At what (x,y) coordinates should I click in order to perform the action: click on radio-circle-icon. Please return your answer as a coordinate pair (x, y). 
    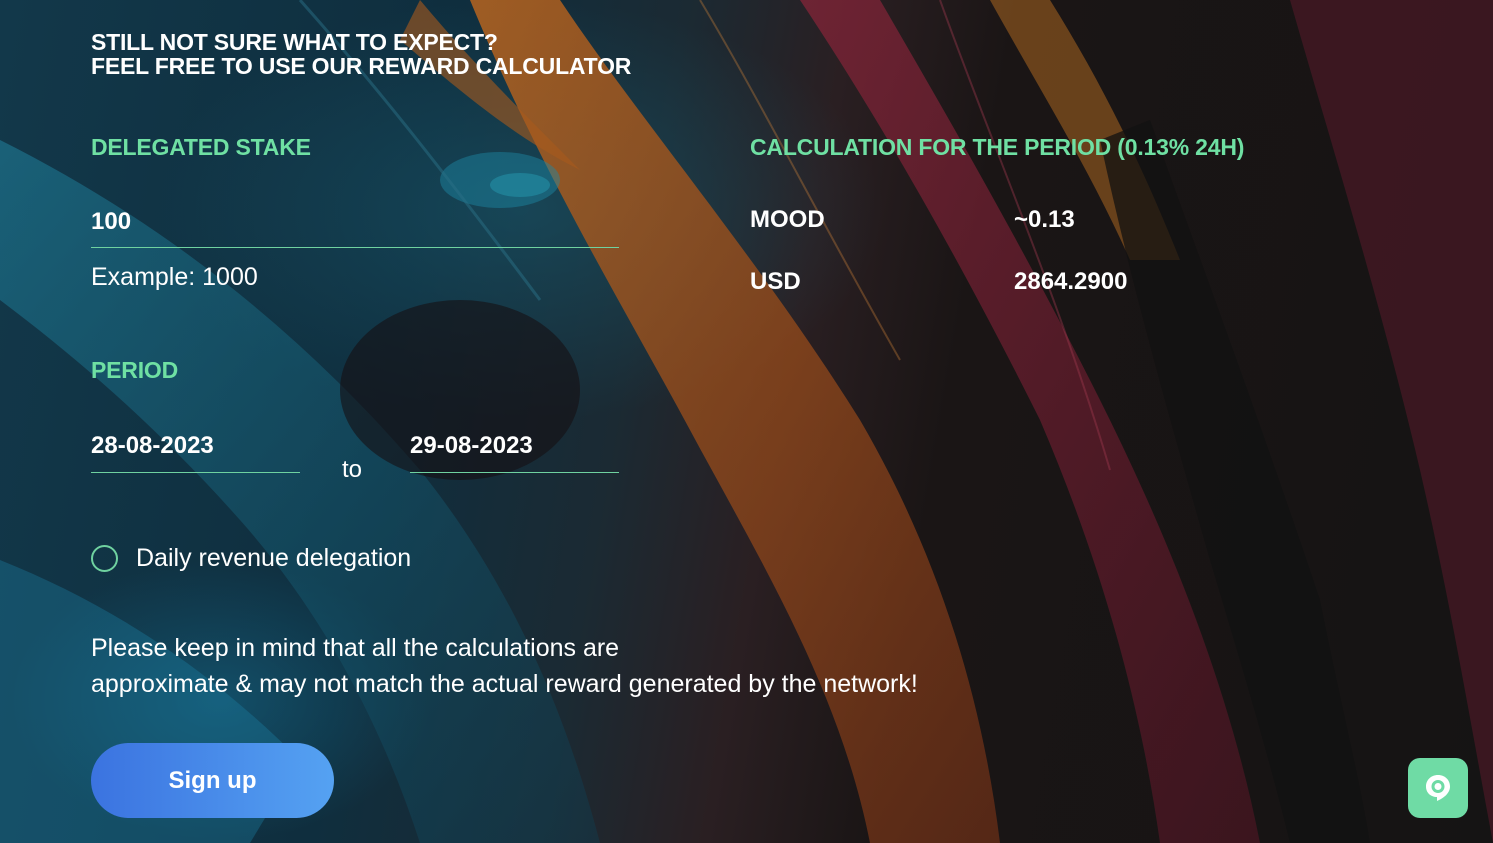
    Looking at the image, I should click on (104, 558).